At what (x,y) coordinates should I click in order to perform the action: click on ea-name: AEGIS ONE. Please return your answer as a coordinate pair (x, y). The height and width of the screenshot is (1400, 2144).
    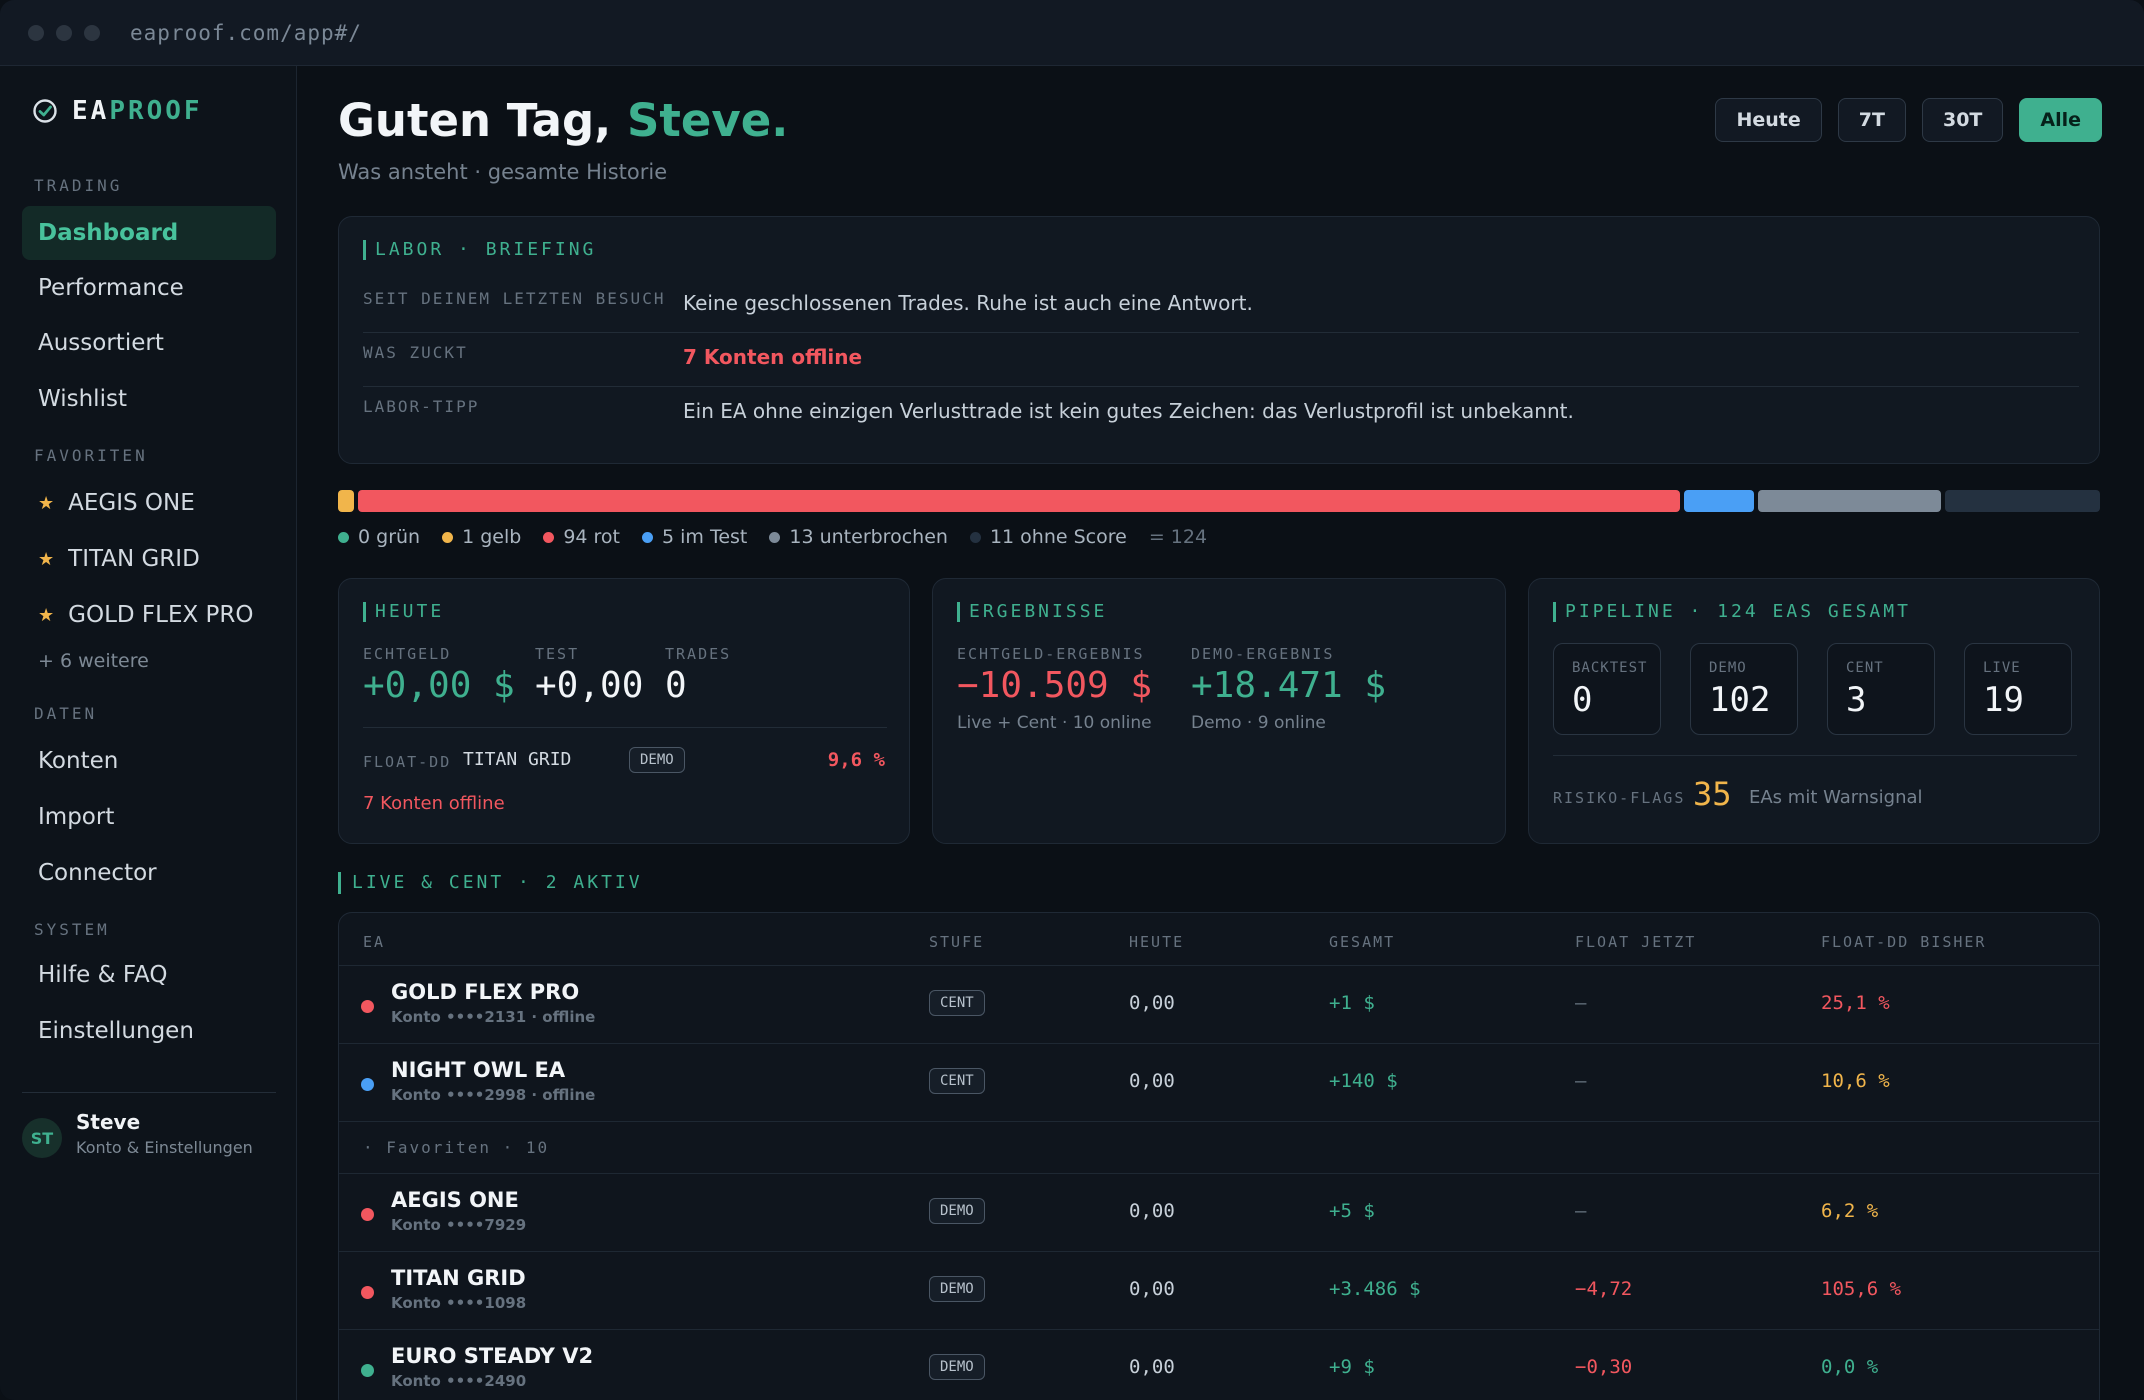
    Looking at the image, I should click on (455, 1200).